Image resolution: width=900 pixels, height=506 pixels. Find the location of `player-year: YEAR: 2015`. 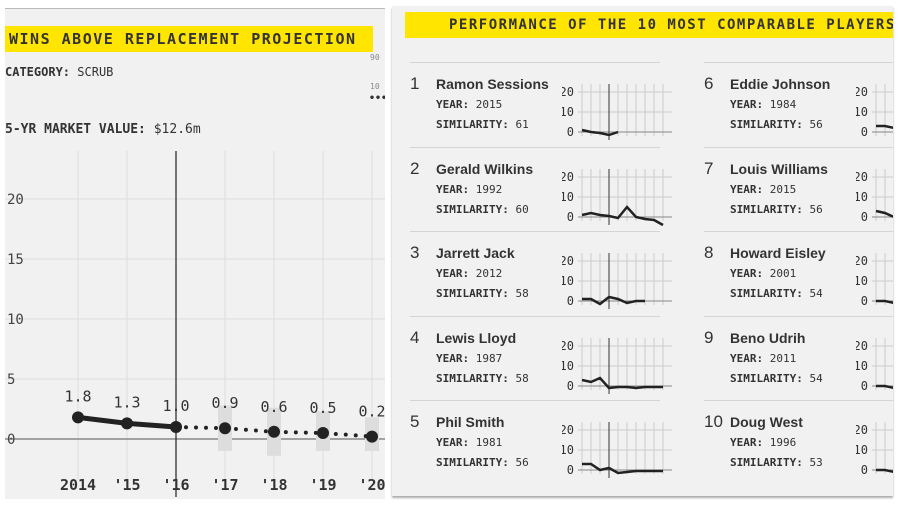

player-year: YEAR: 2015 is located at coordinates (469, 104).